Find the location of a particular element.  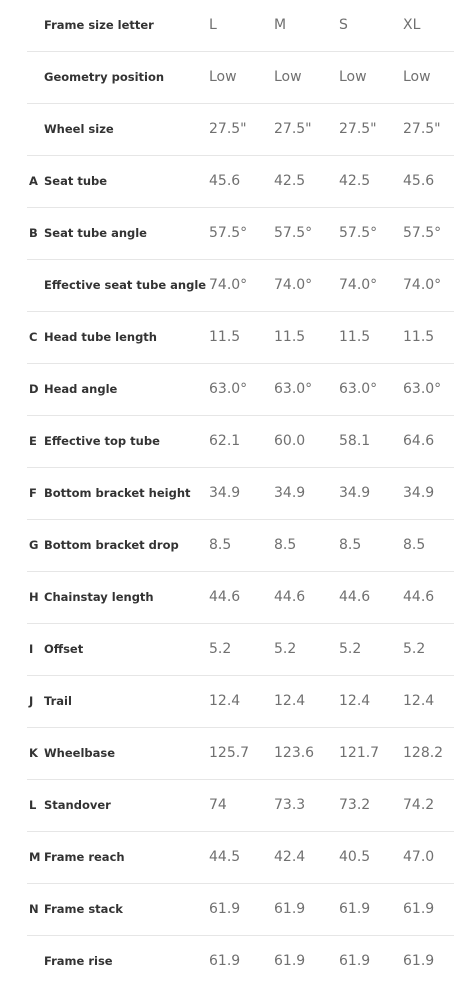

table-row: D Head angle 63.0° 63.0° 63.0° 63.0° is located at coordinates (240, 390).